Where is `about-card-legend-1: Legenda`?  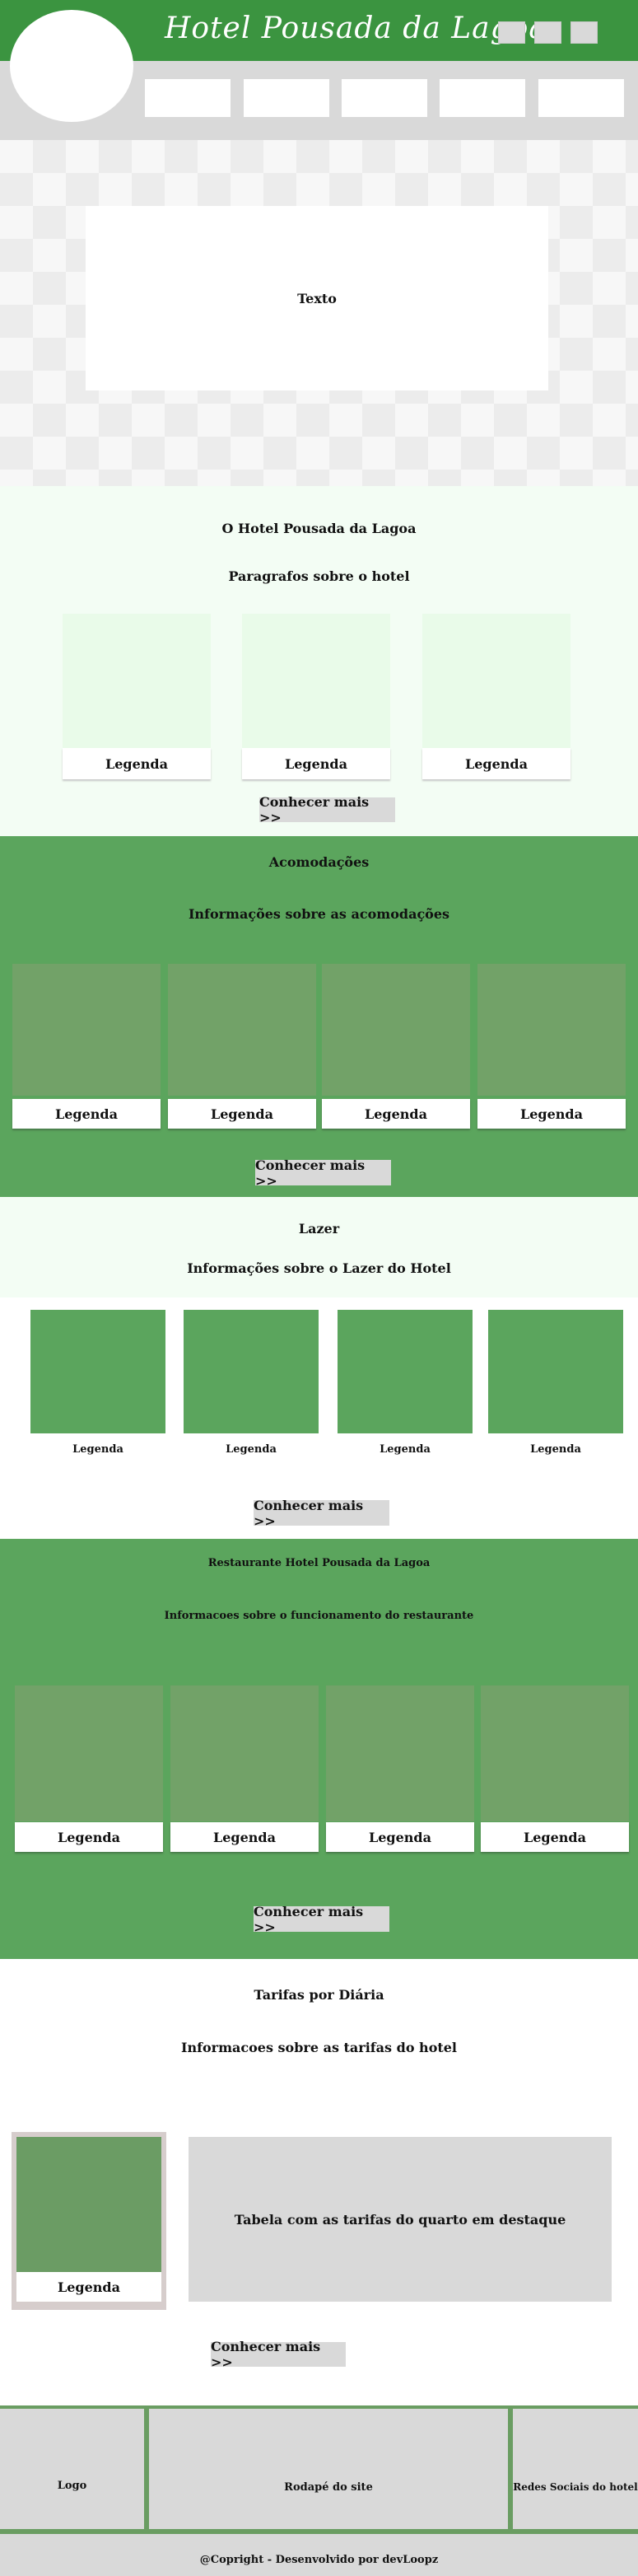
about-card-legend-1: Legenda is located at coordinates (137, 763).